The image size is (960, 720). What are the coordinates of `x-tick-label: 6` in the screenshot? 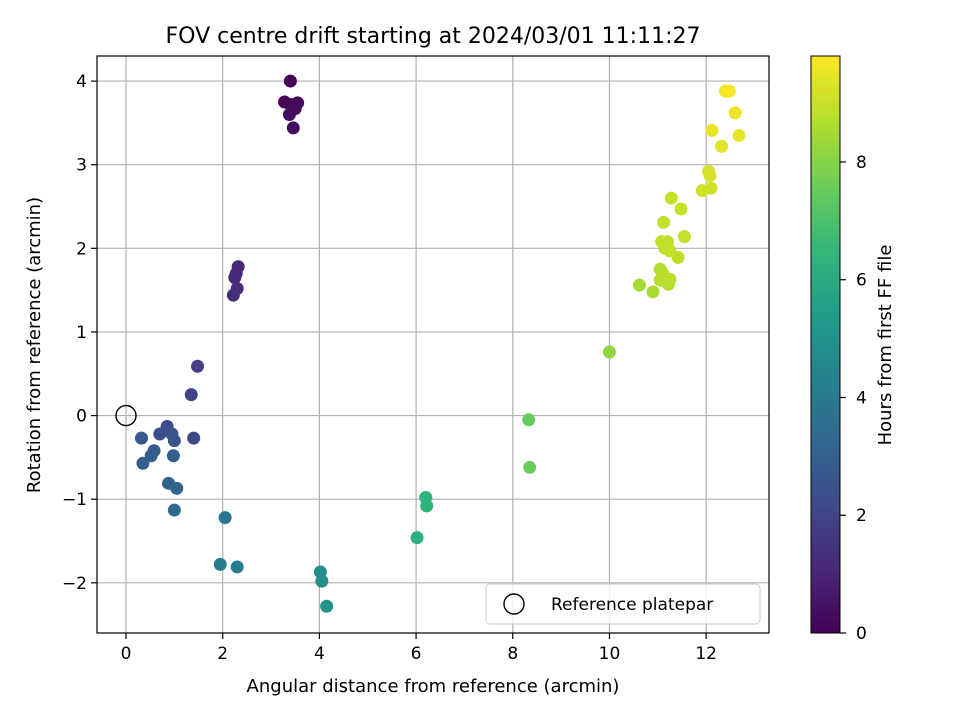 It's located at (416, 654).